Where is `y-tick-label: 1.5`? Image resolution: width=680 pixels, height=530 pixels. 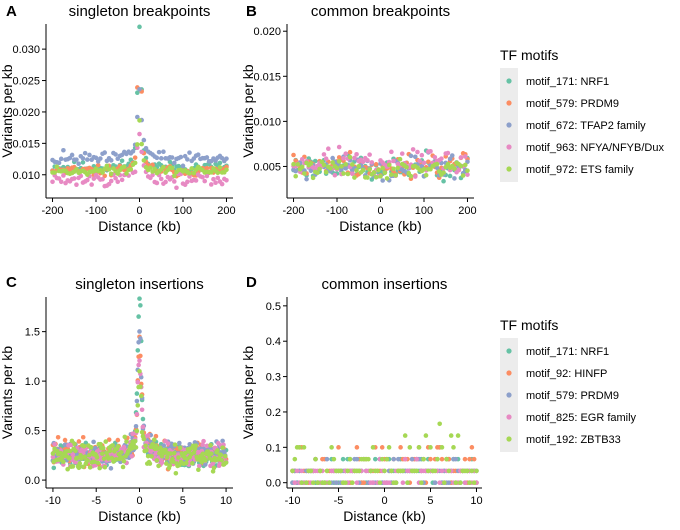
y-tick-label: 1.5 is located at coordinates (32, 333).